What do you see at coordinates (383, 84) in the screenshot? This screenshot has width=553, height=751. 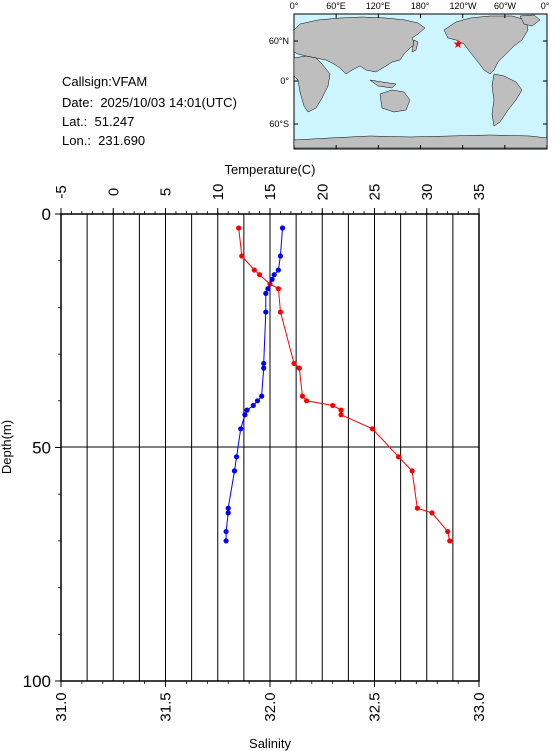 I see `land-indonesia` at bounding box center [383, 84].